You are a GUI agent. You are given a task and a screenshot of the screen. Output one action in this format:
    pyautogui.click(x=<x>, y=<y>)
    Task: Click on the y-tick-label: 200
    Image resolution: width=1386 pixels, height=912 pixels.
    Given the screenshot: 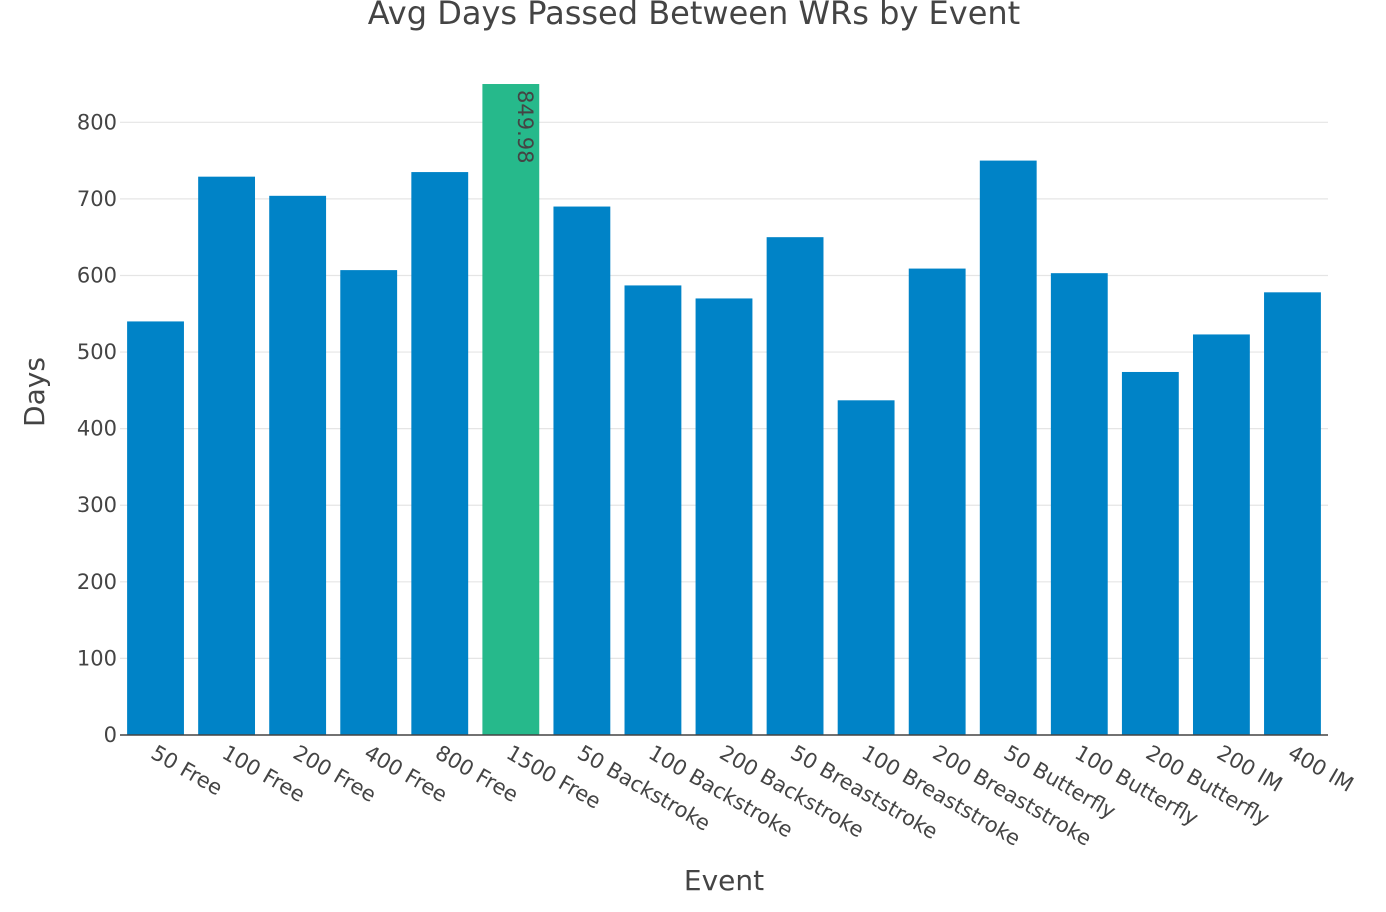 What is the action you would take?
    pyautogui.click(x=97, y=582)
    